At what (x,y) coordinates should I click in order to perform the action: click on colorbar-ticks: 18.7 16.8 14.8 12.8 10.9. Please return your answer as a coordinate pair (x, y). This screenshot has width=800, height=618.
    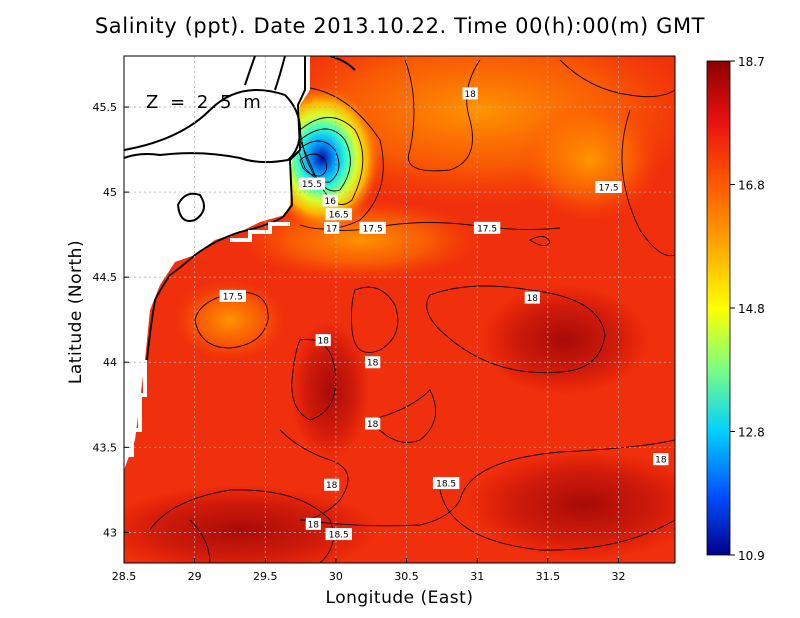
    Looking at the image, I should click on (747, 309).